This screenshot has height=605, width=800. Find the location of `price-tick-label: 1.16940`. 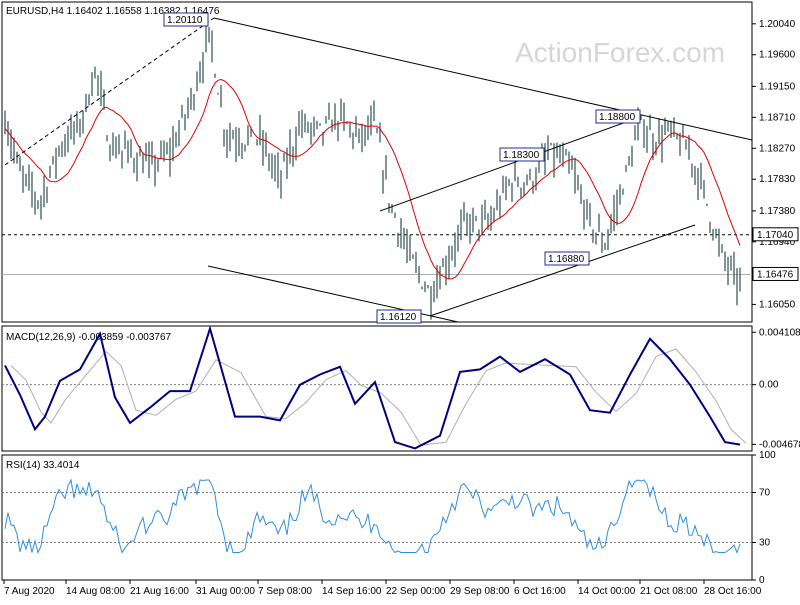

price-tick-label: 1.16940 is located at coordinates (777, 242).